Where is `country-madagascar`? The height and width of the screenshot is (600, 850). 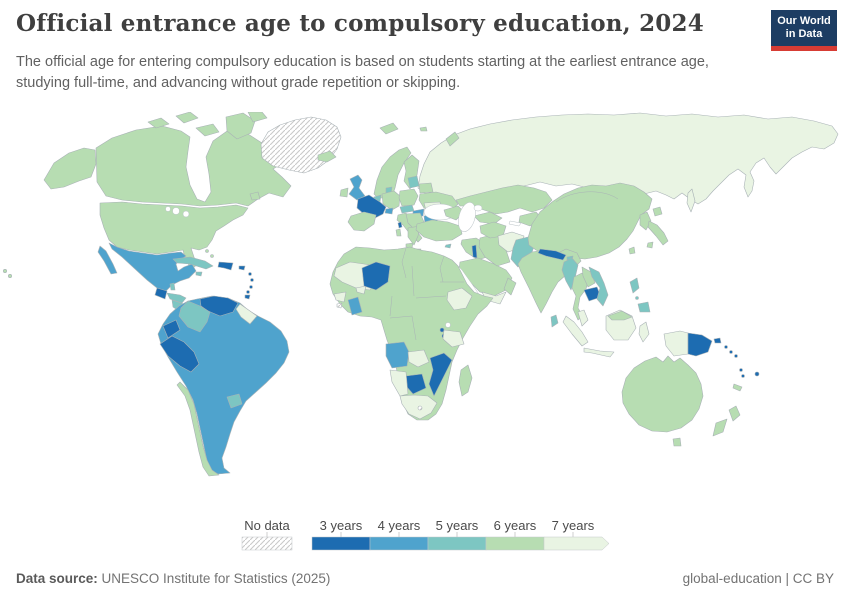
country-madagascar is located at coordinates (465, 380).